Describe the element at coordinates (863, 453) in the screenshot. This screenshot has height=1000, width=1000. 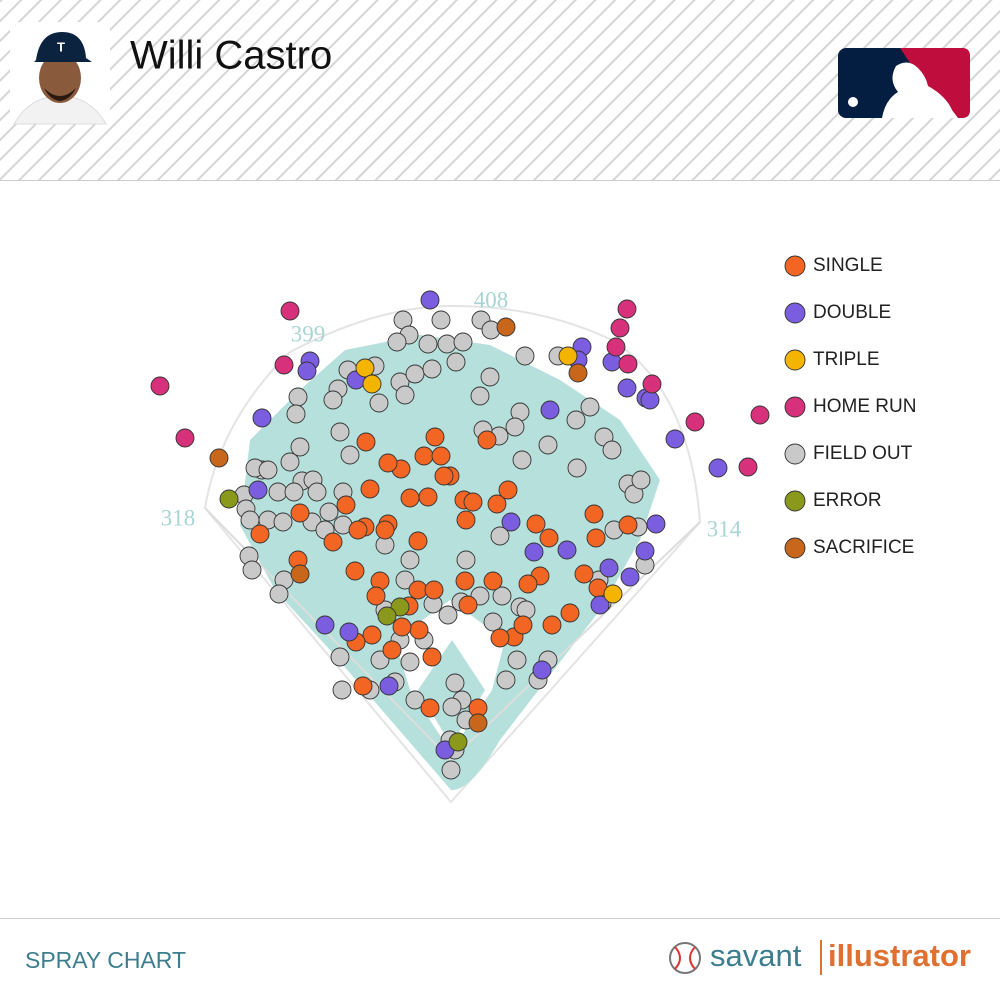
I see `legend-label: FIELD OUT` at that location.